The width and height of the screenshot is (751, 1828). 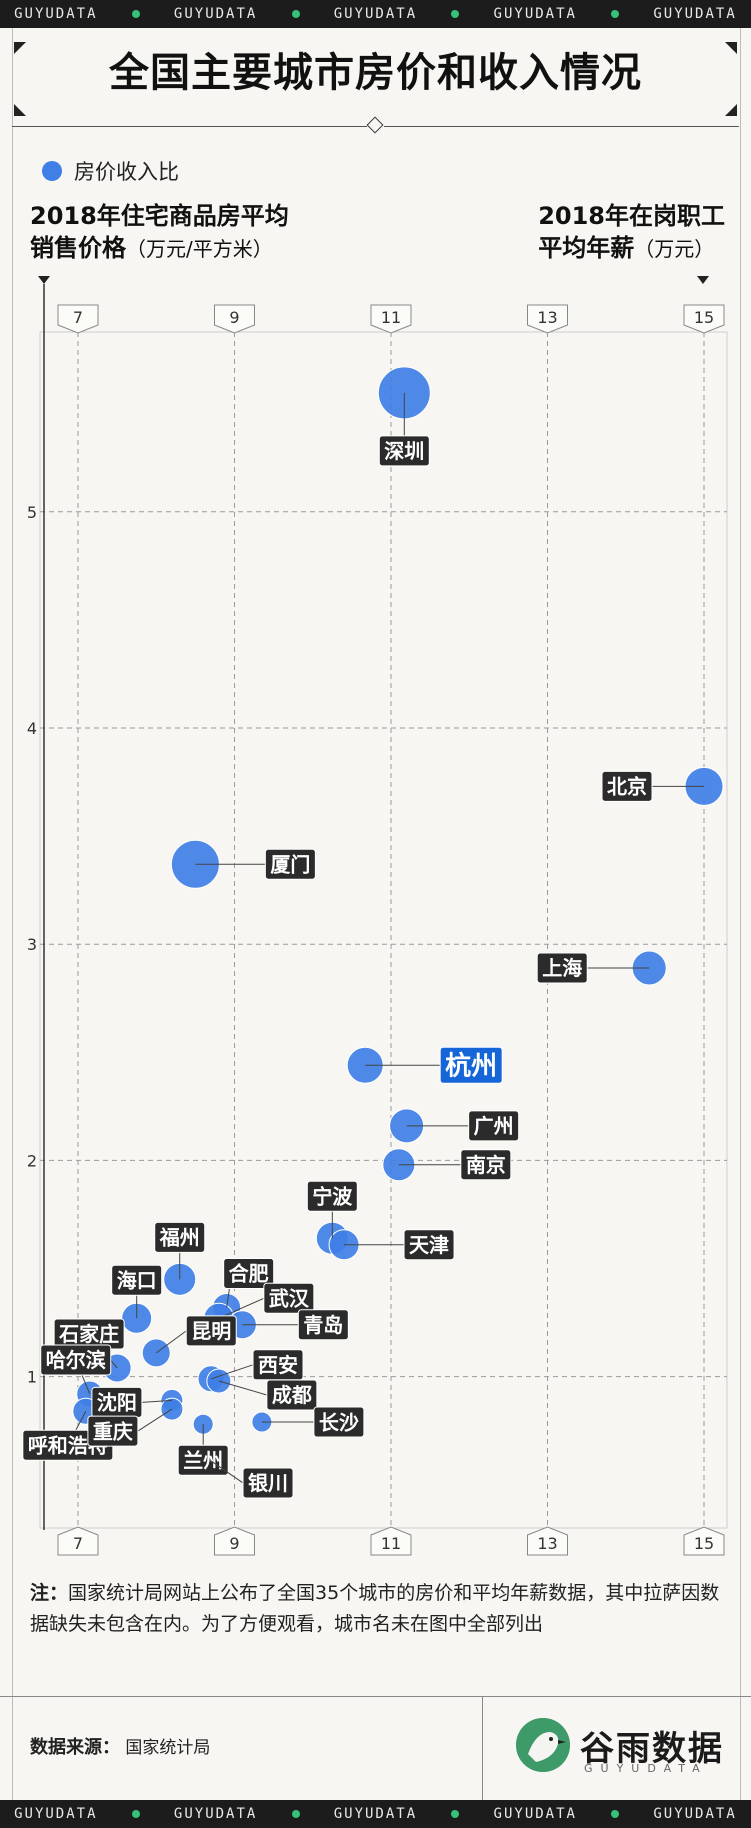 What do you see at coordinates (482, 1748) in the screenshot?
I see `footer-separator` at bounding box center [482, 1748].